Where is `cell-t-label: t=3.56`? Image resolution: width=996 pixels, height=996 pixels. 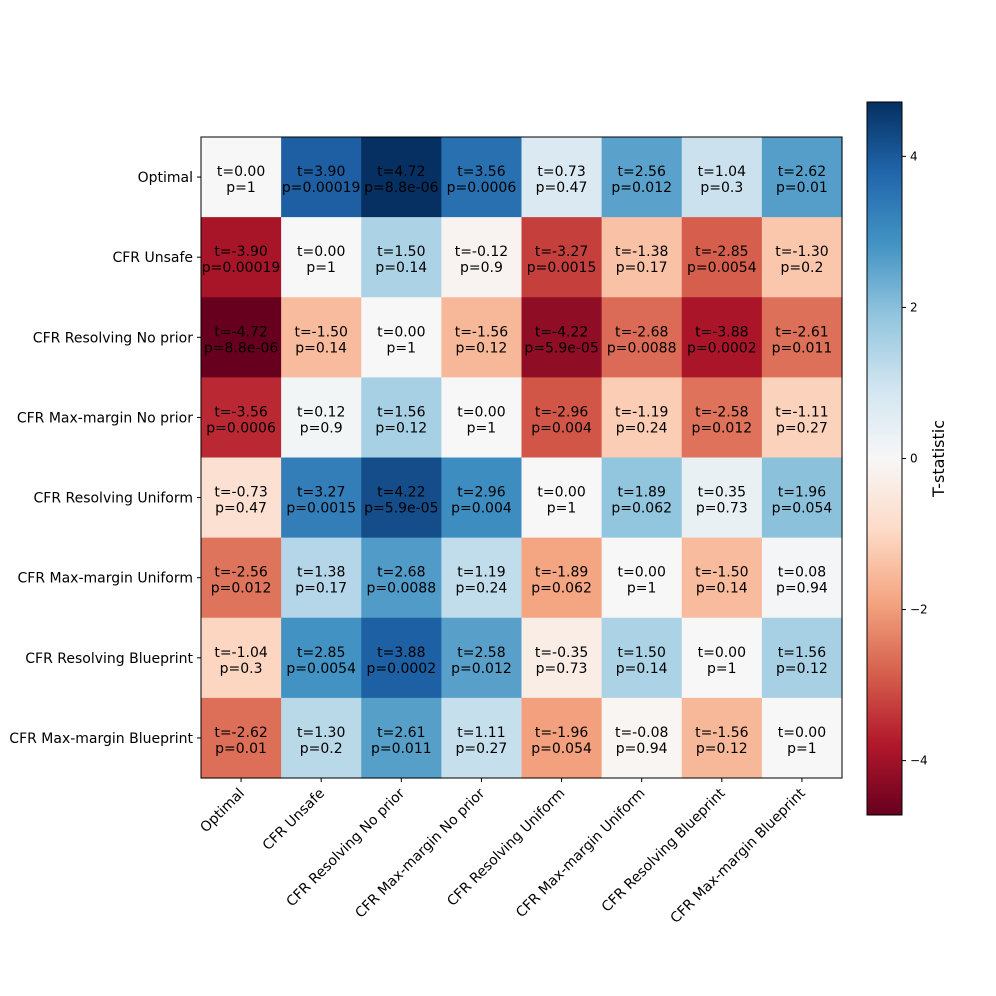
cell-t-label: t=3.56 is located at coordinates (481, 172).